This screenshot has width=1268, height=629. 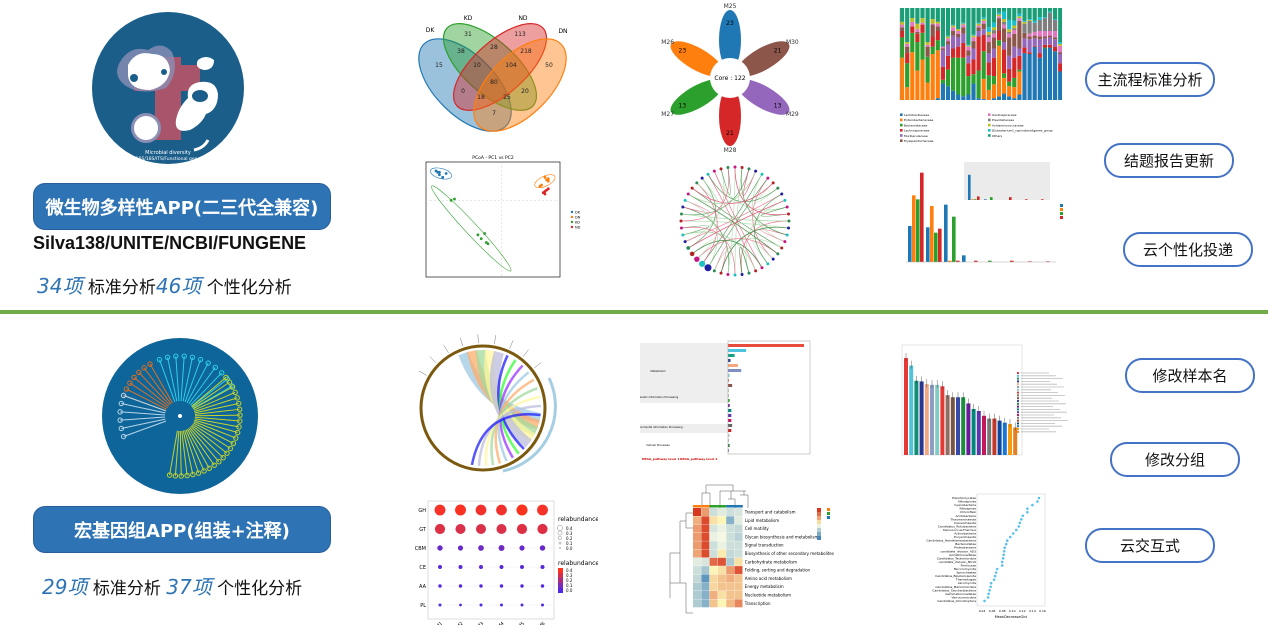 What do you see at coordinates (522, 18) in the screenshot?
I see `venn-set-label: ND` at bounding box center [522, 18].